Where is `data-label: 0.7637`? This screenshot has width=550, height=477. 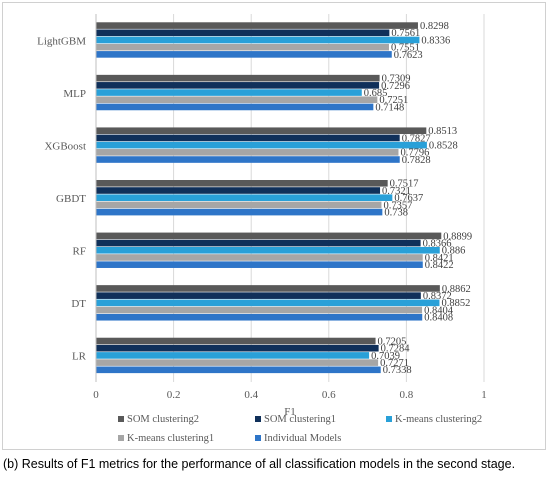
data-label: 0.7637 is located at coordinates (408, 198).